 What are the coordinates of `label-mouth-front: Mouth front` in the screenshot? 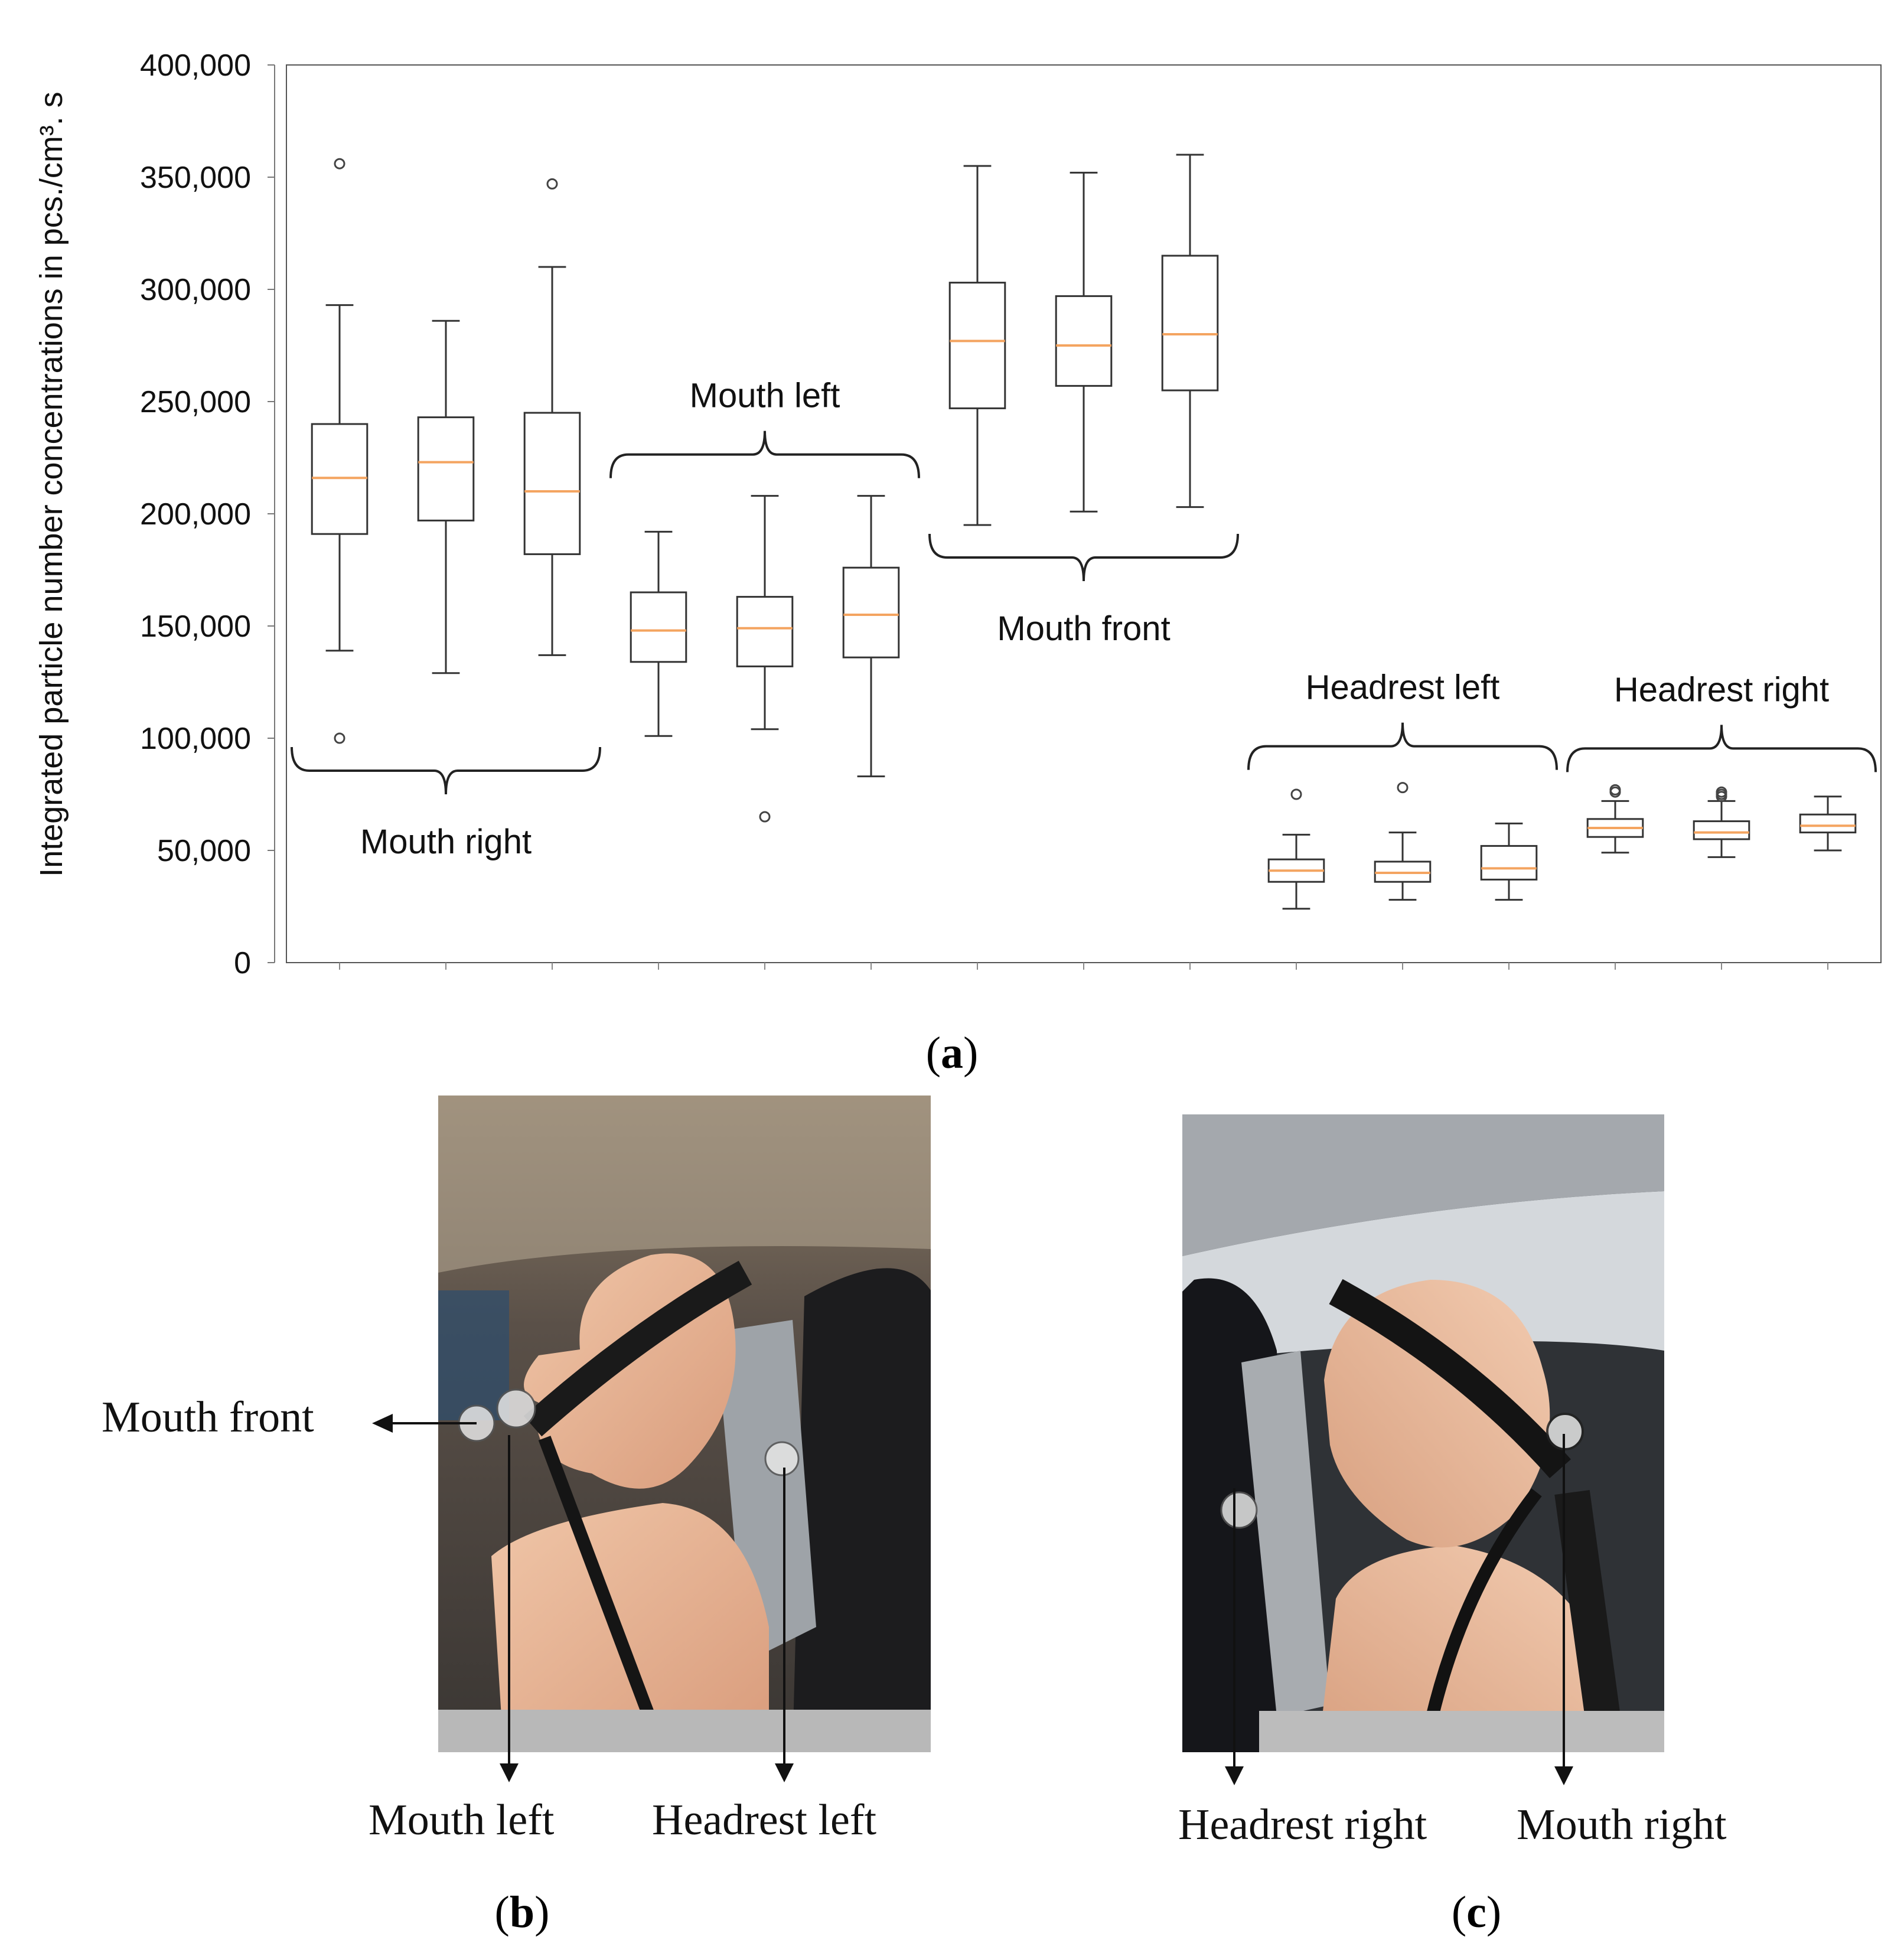 It's located at (208, 1418).